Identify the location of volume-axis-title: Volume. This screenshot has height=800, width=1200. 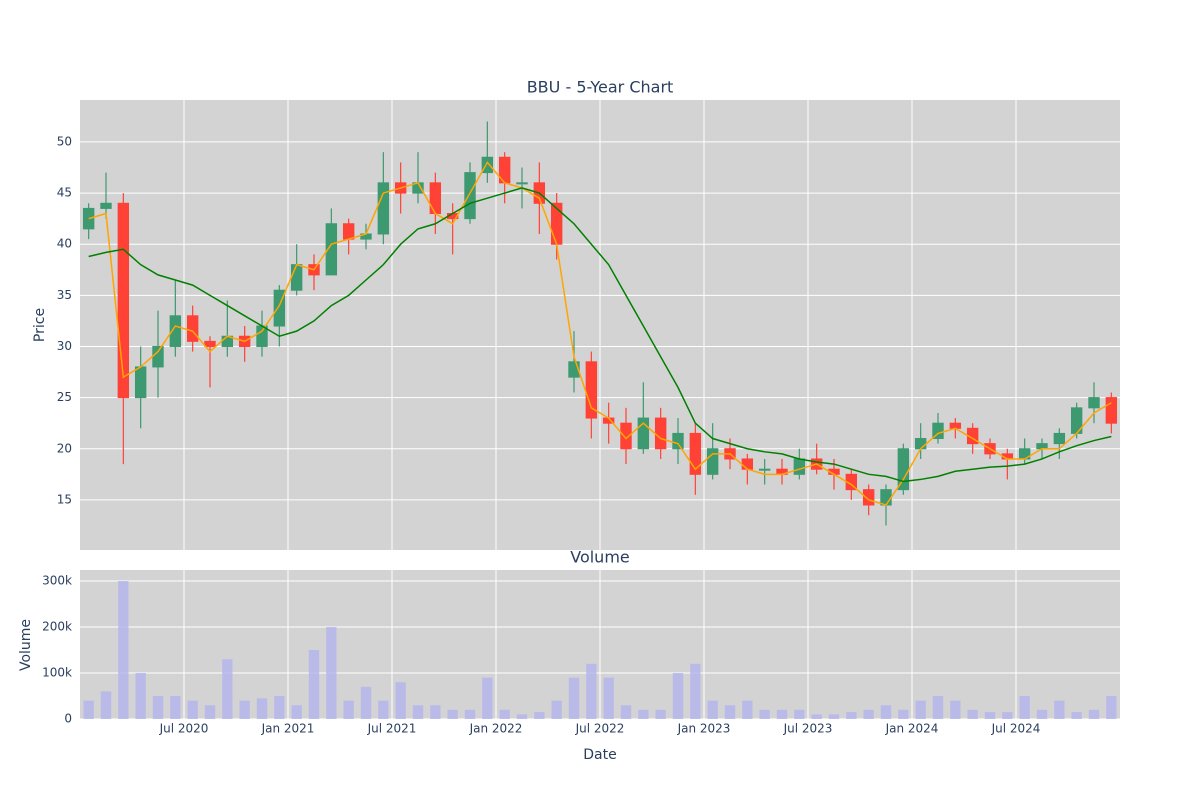
(26, 645).